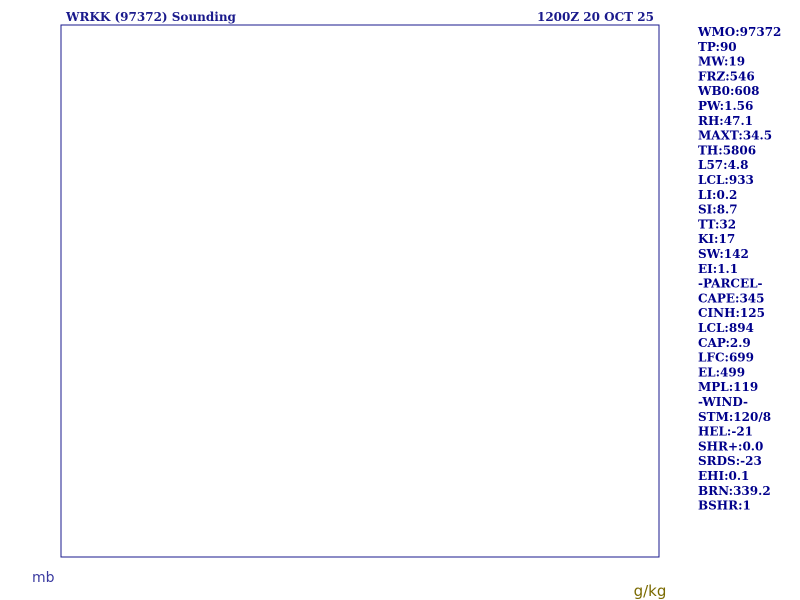  What do you see at coordinates (724, 506) in the screenshot?
I see `index-item: BSHR:1` at bounding box center [724, 506].